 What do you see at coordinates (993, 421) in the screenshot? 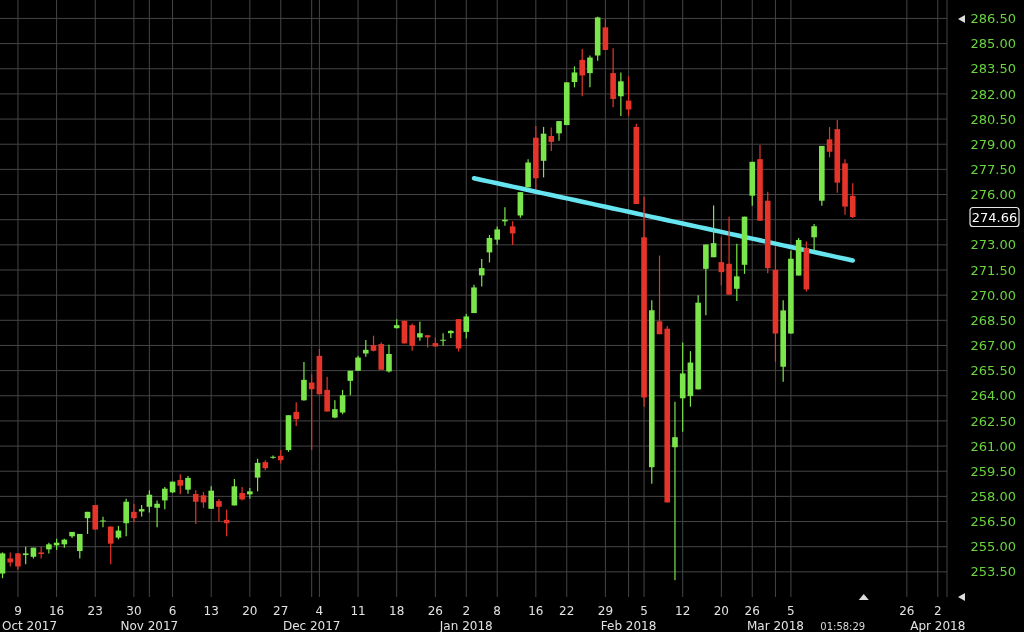
I see `y-tick-label: 262.50` at bounding box center [993, 421].